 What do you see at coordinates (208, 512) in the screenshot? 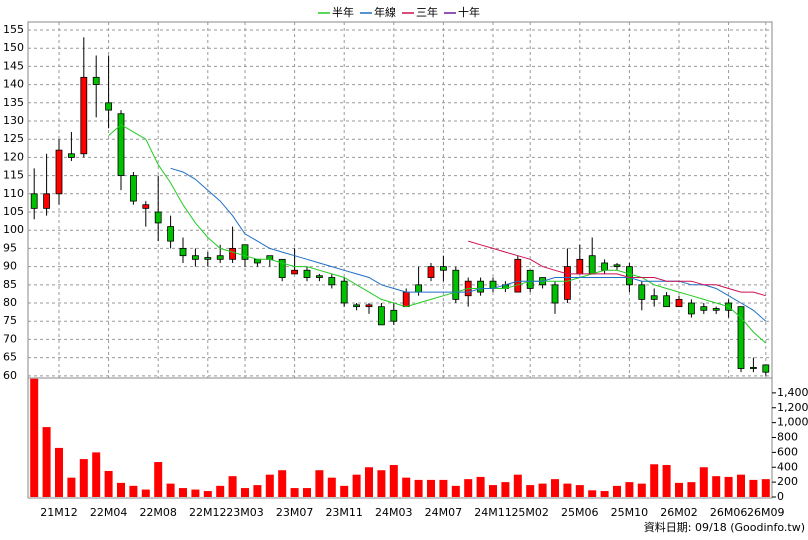
I see `x-tick-label: 22M12` at bounding box center [208, 512].